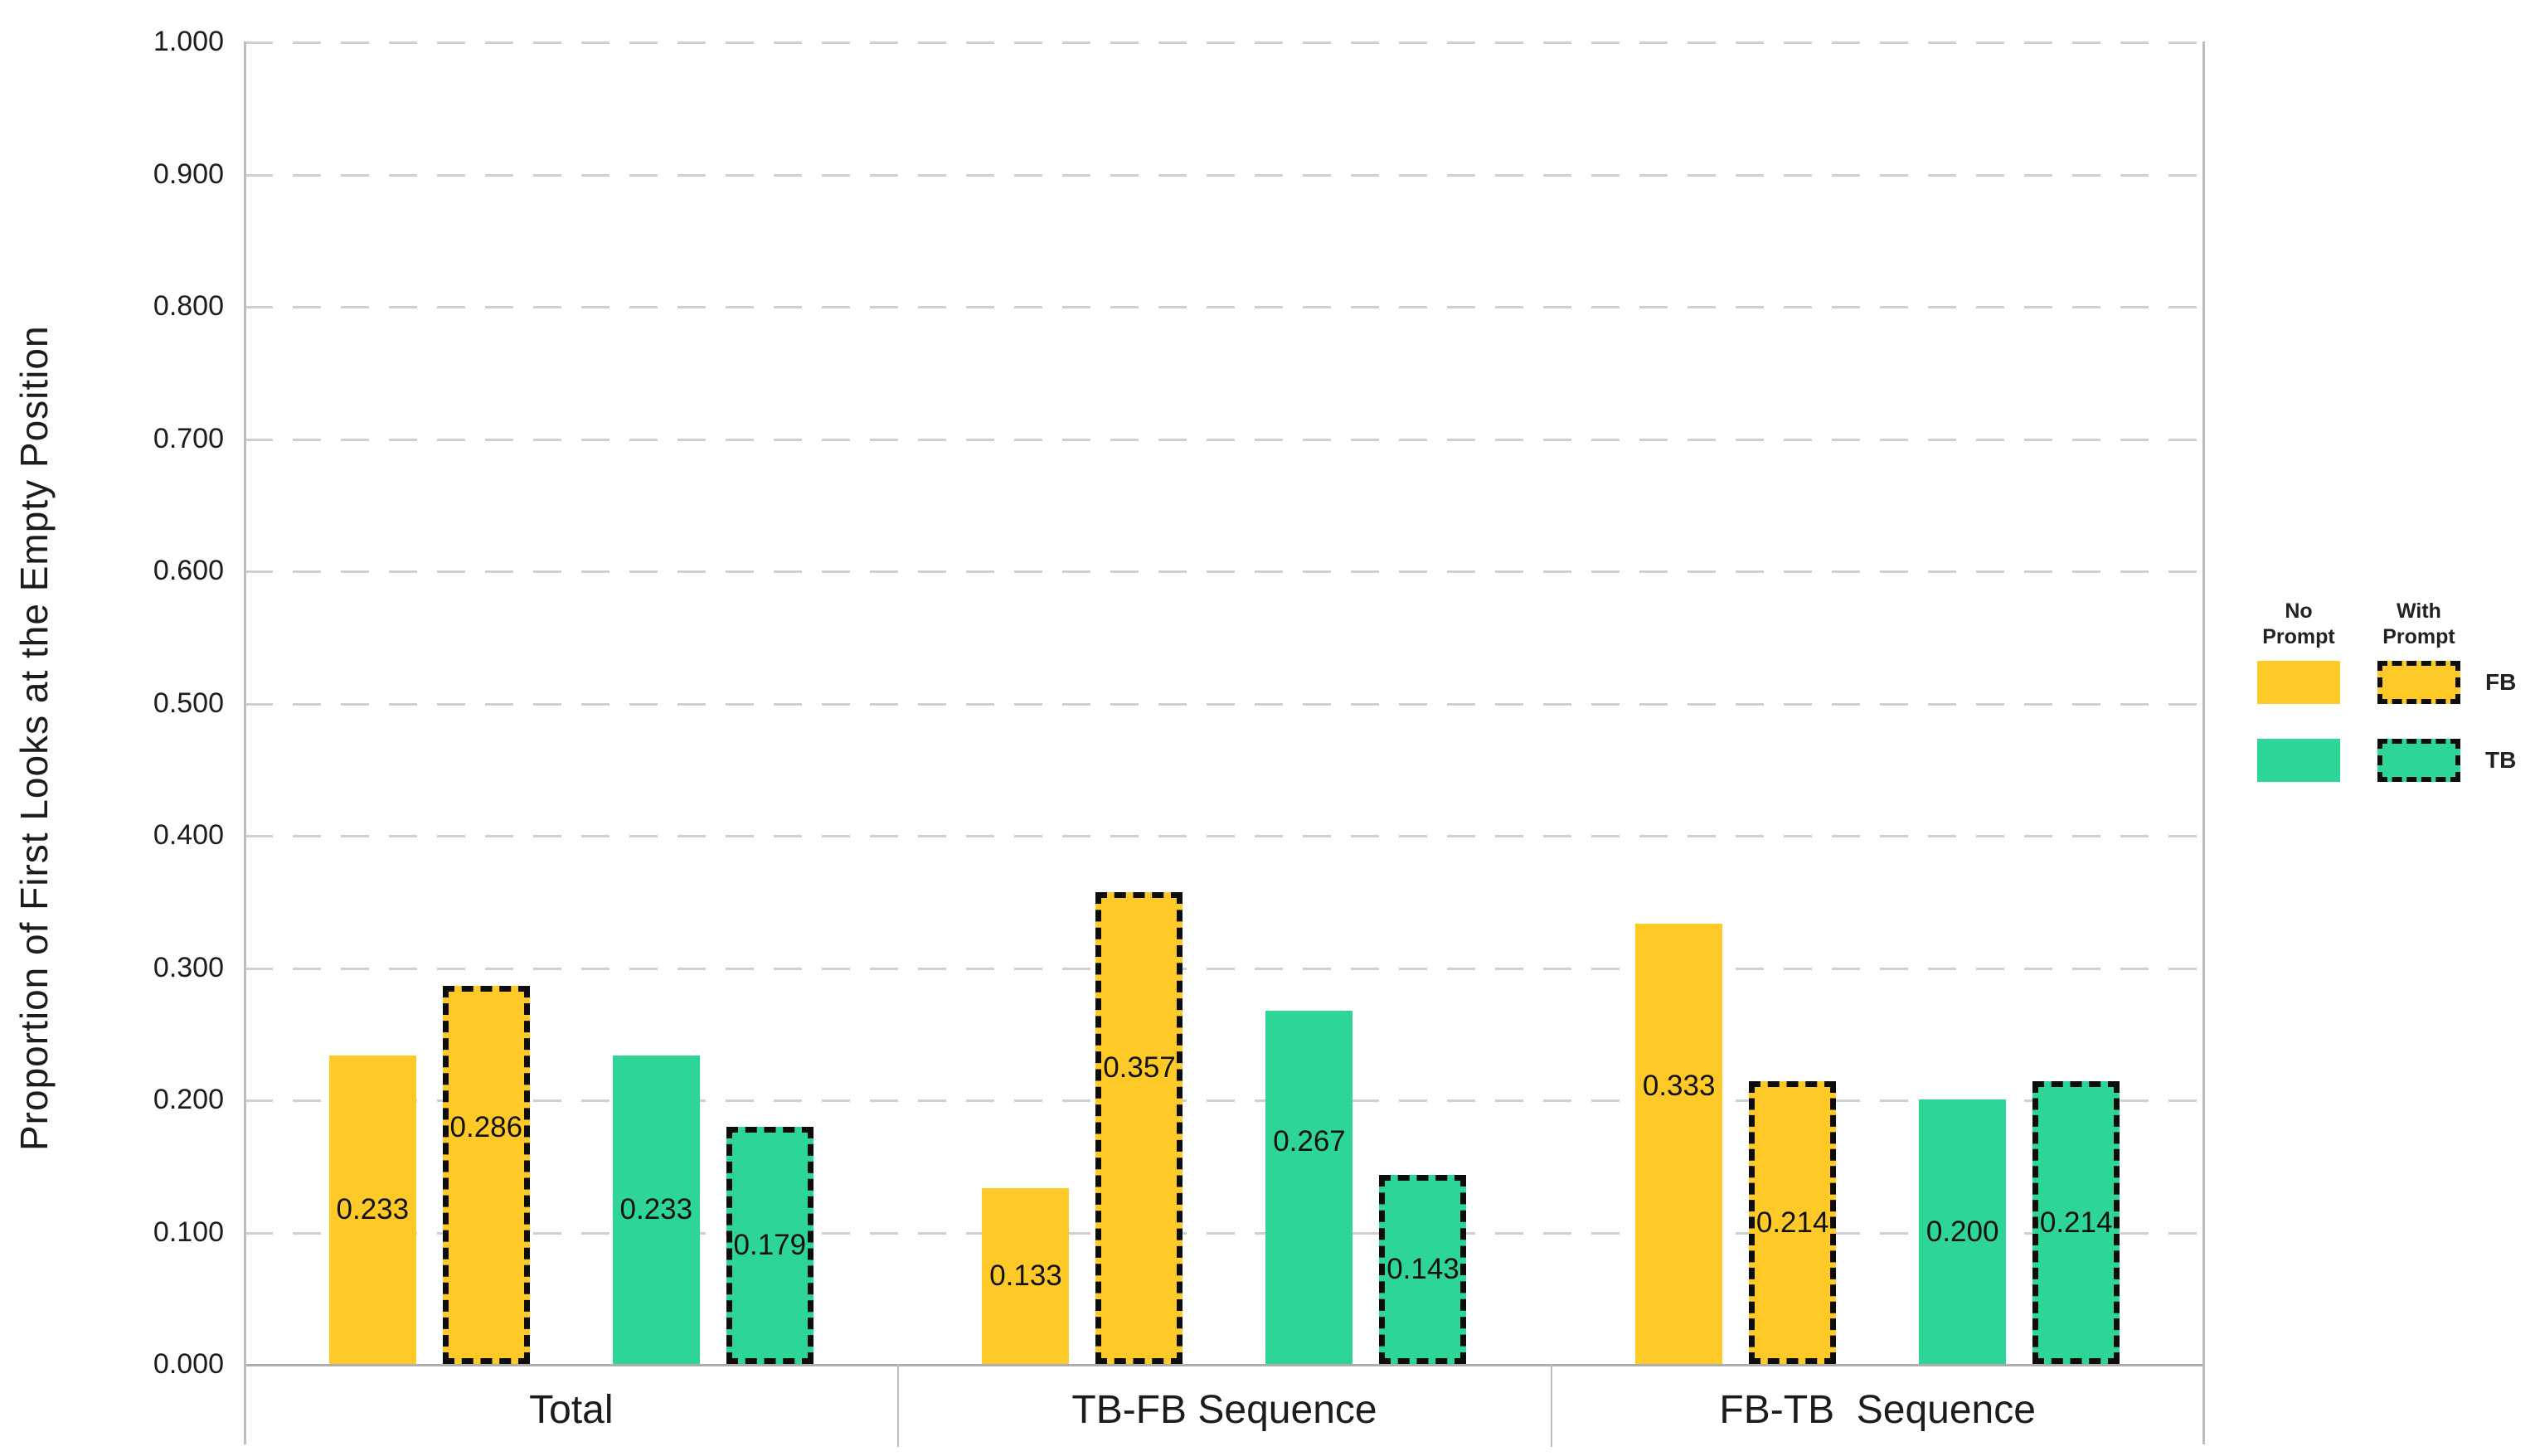  Describe the element at coordinates (2298, 623) in the screenshot. I see `legend-header-no-prompt: No Prompt` at that location.